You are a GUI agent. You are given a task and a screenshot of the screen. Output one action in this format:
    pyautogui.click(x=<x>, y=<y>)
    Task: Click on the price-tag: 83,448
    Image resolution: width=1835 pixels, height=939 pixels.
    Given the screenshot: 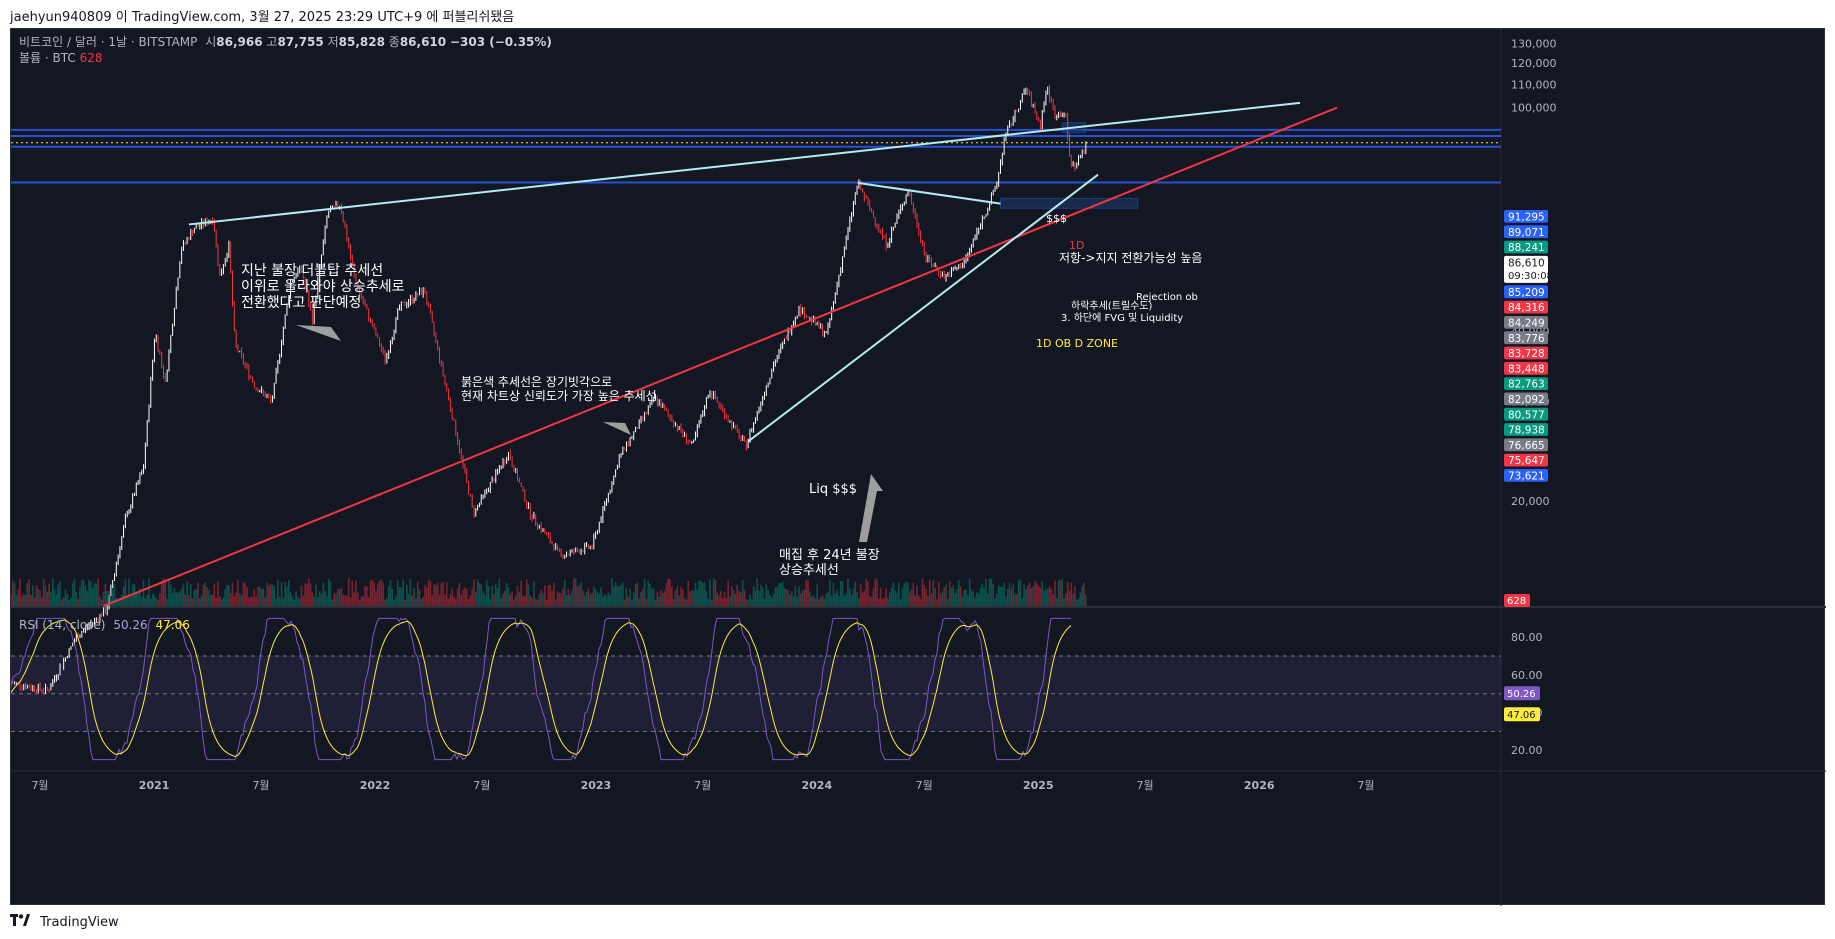 What is the action you would take?
    pyautogui.click(x=1526, y=368)
    